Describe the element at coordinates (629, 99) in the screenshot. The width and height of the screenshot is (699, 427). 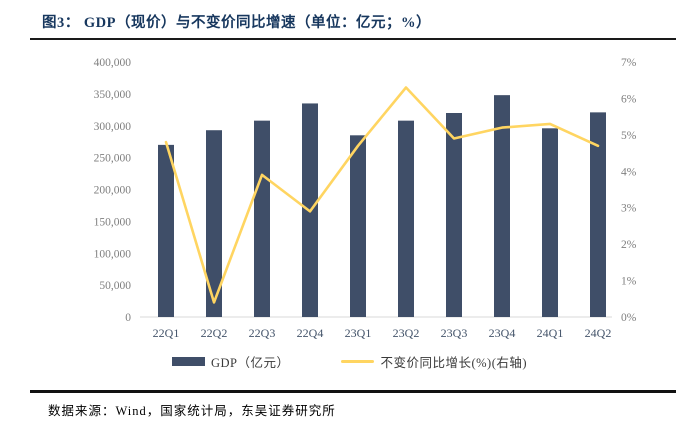
I see `right-axis-tick-label: 6%` at that location.